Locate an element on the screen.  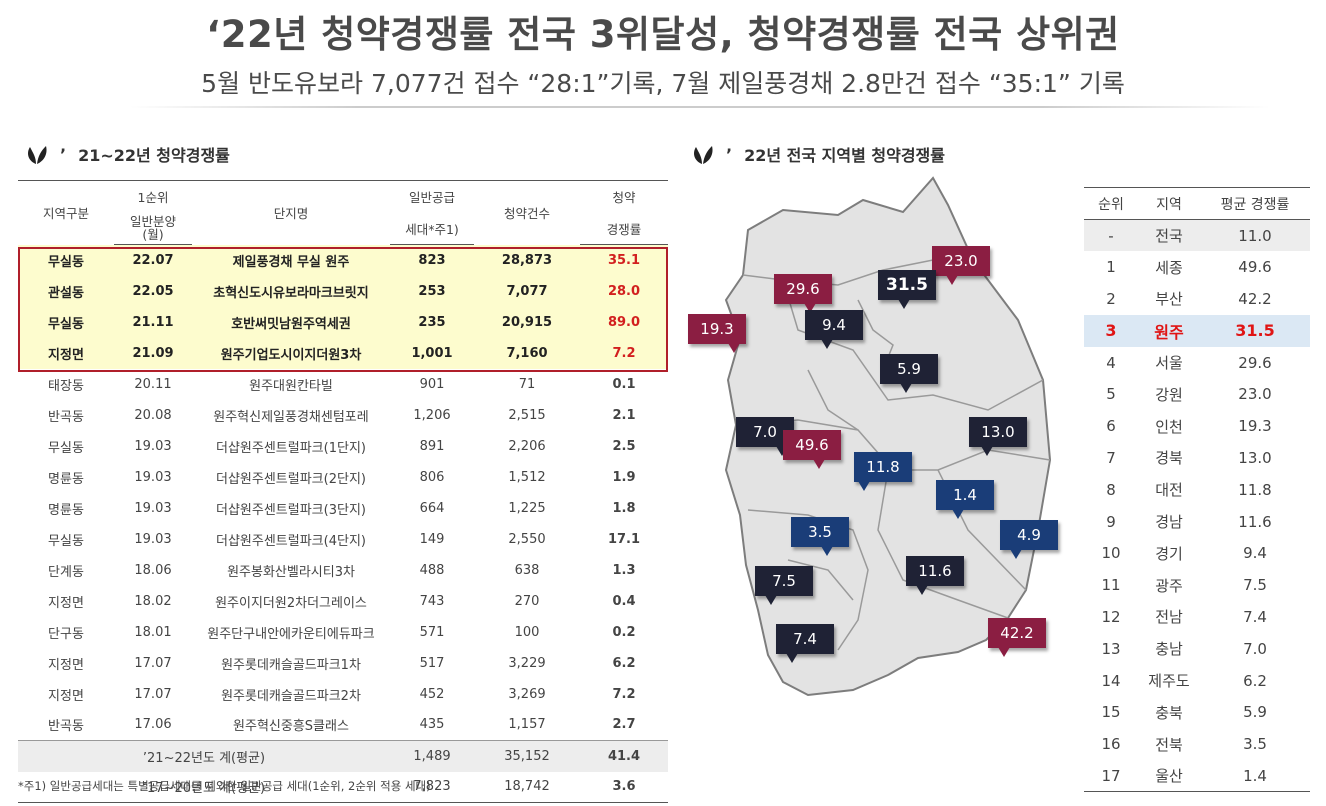
cell-name: 원주대원칸타빌 is located at coordinates (291, 386).